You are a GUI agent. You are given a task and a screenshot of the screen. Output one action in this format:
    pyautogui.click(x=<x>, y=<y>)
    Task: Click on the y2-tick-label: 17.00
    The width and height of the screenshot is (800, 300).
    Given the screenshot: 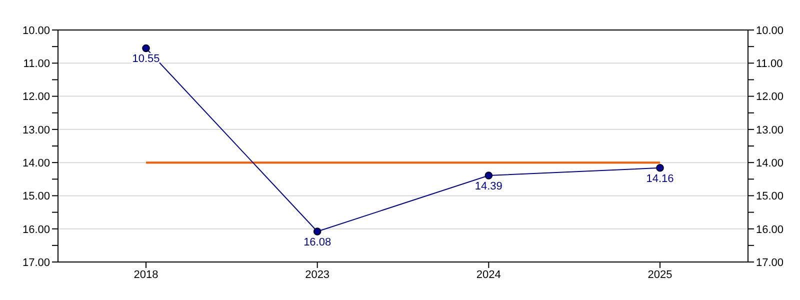 What is the action you would take?
    pyautogui.click(x=770, y=262)
    